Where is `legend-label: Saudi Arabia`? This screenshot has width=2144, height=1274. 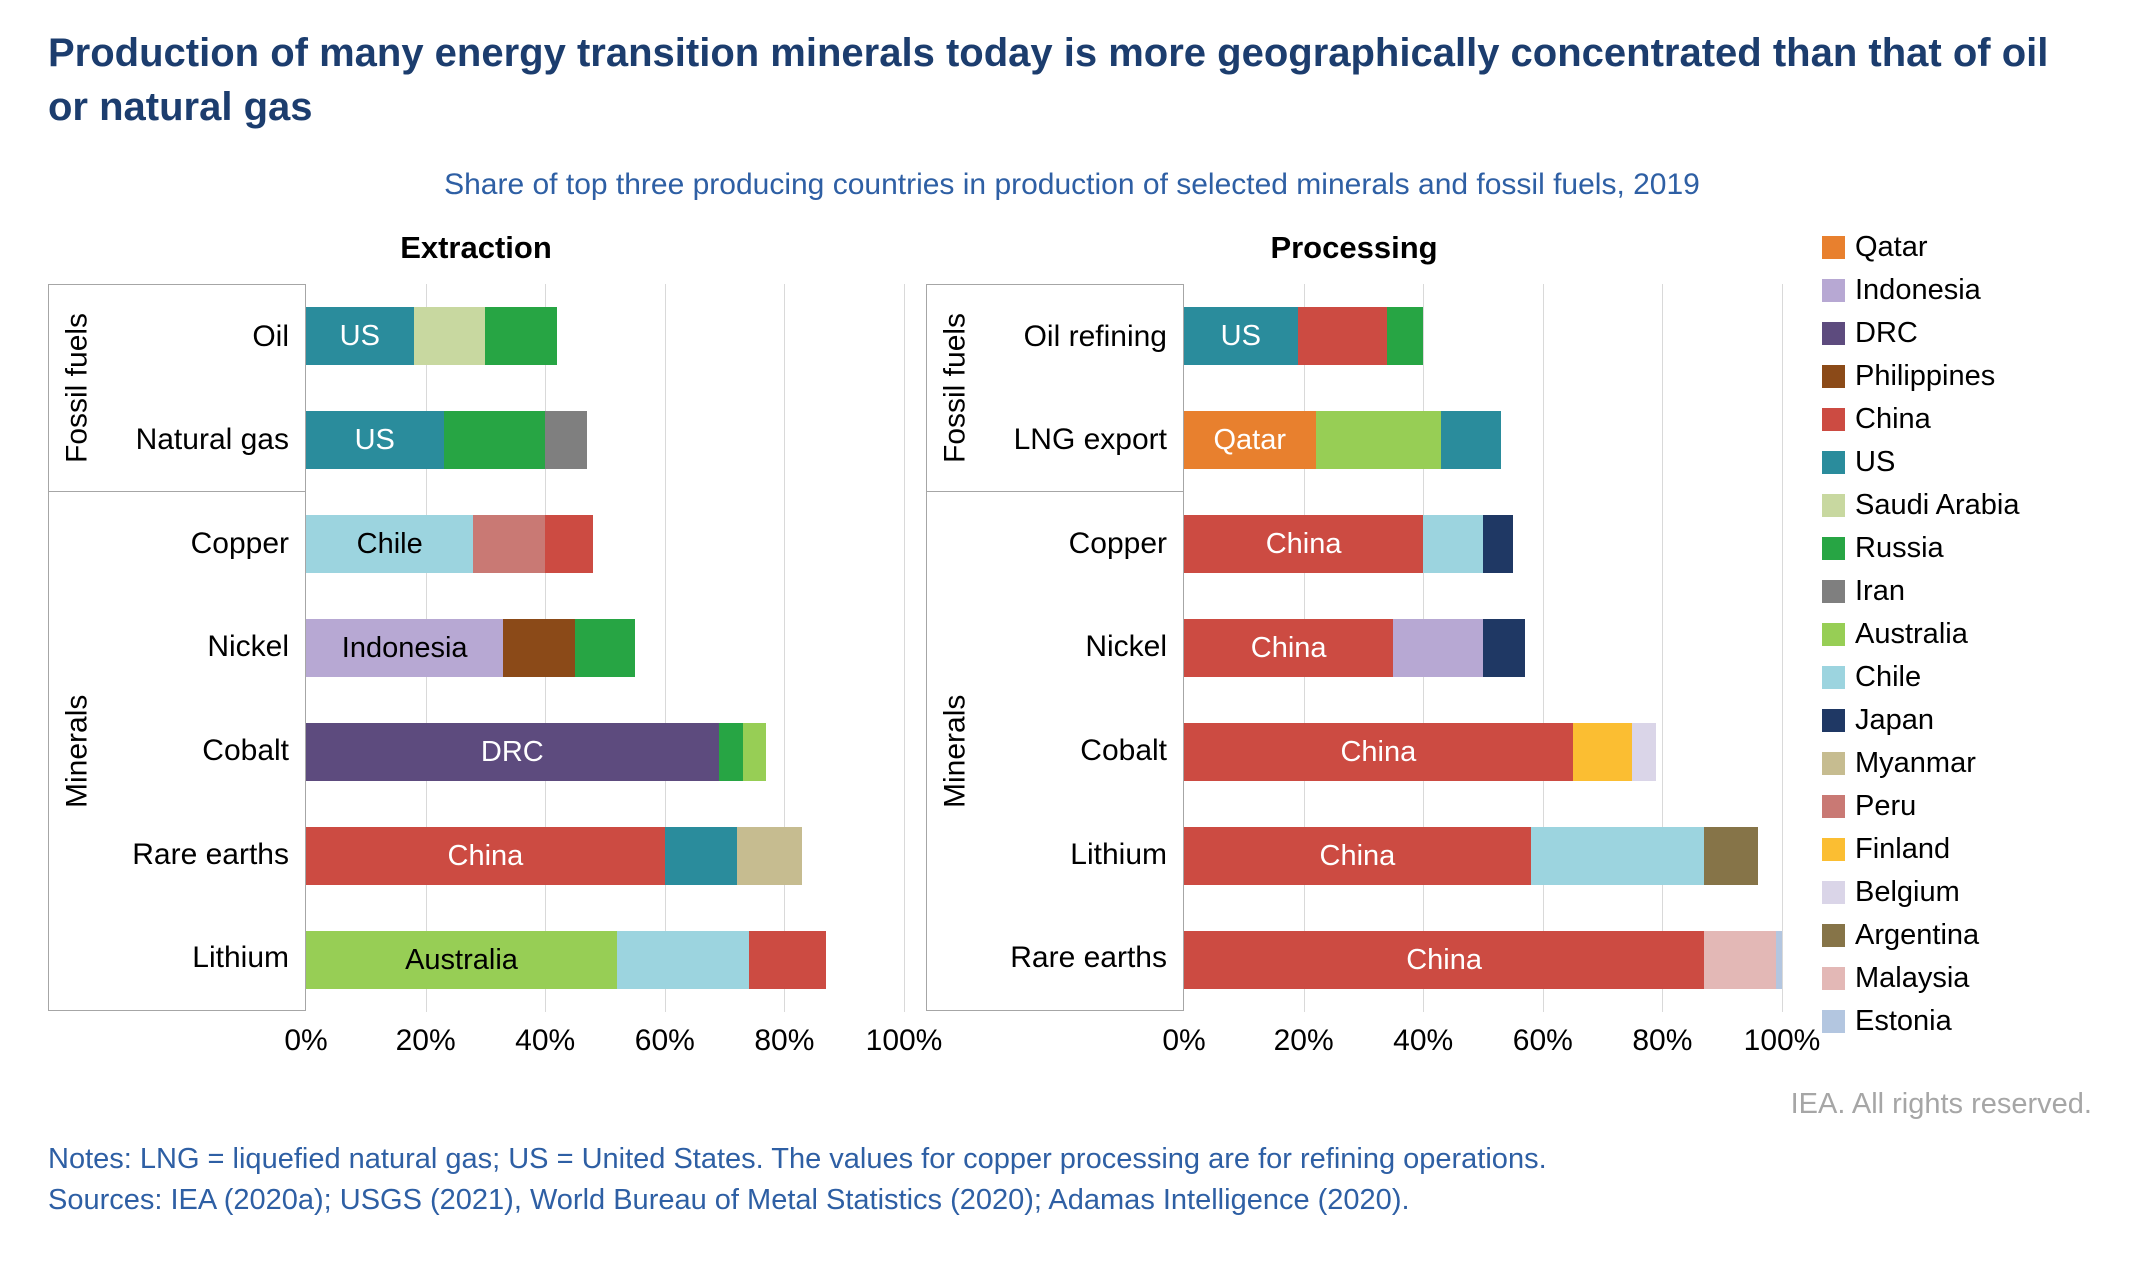
legend-label: Saudi Arabia is located at coordinates (1937, 504).